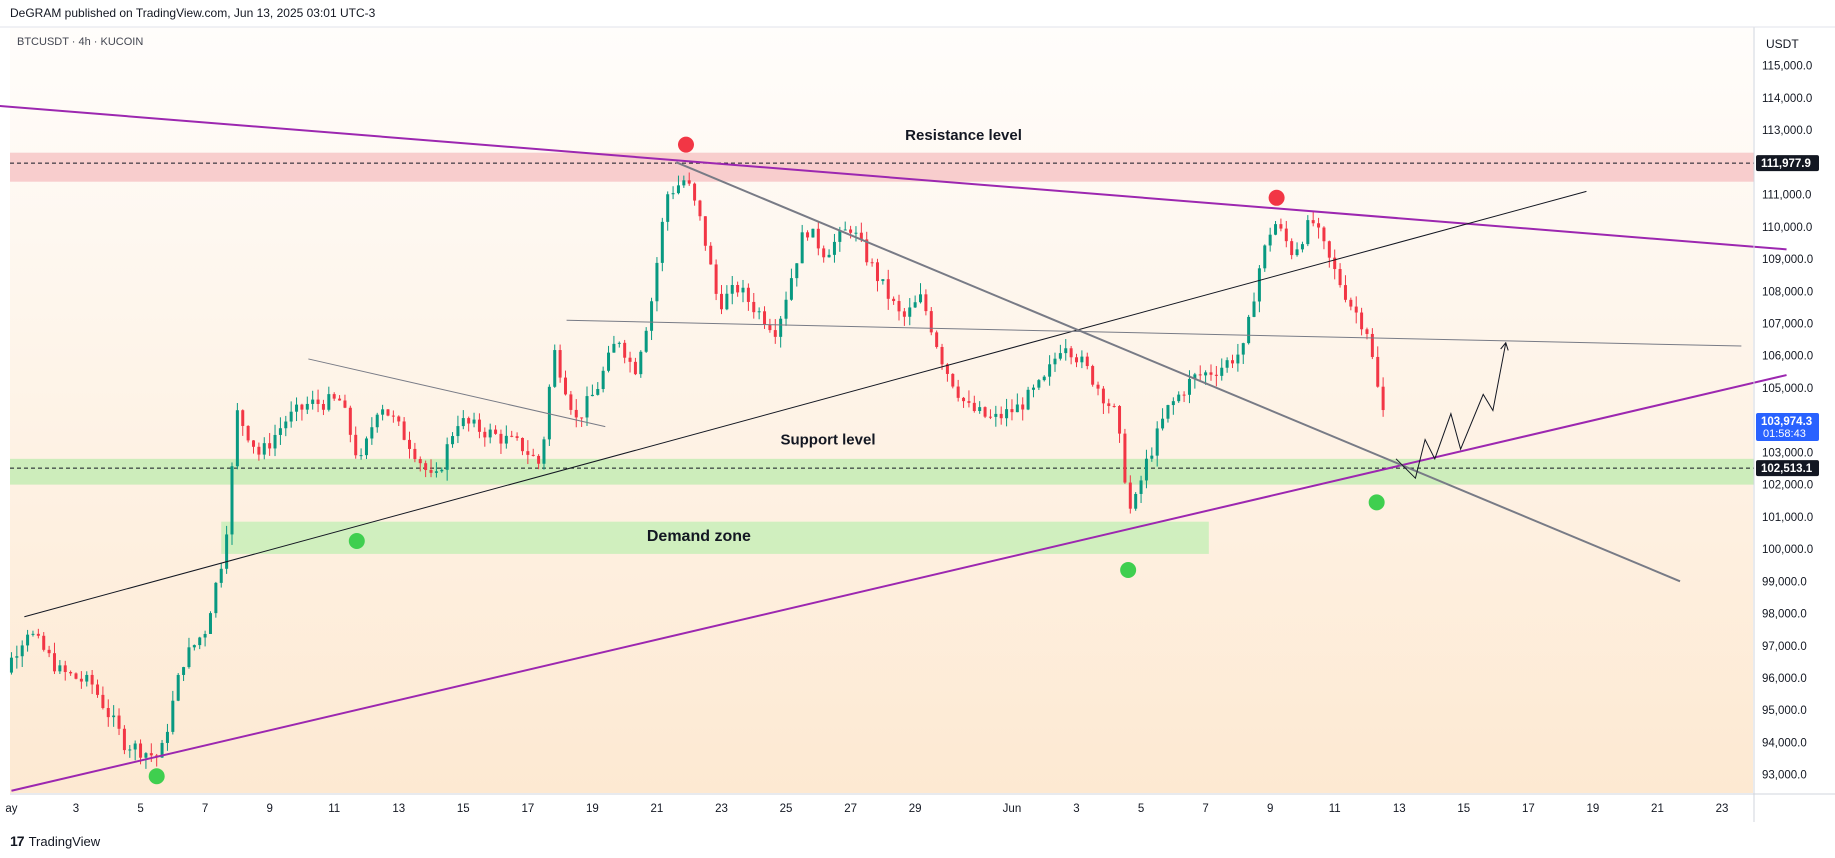 The height and width of the screenshot is (858, 1835). What do you see at coordinates (1787, 99) in the screenshot?
I see `y-tick-label: 114,000.0` at bounding box center [1787, 99].